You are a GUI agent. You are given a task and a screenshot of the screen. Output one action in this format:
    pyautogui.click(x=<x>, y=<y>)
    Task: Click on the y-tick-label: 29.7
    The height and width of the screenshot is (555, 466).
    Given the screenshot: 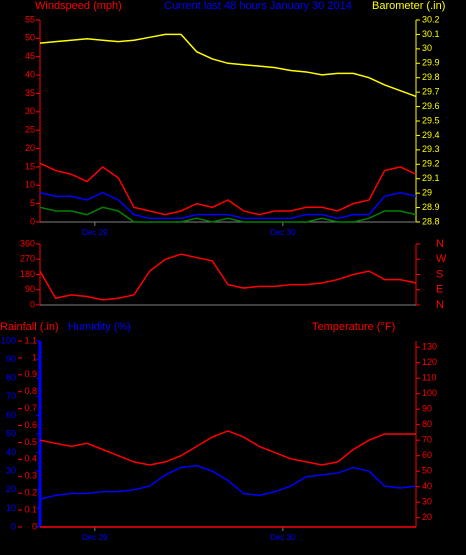 What is the action you would take?
    pyautogui.click(x=431, y=92)
    